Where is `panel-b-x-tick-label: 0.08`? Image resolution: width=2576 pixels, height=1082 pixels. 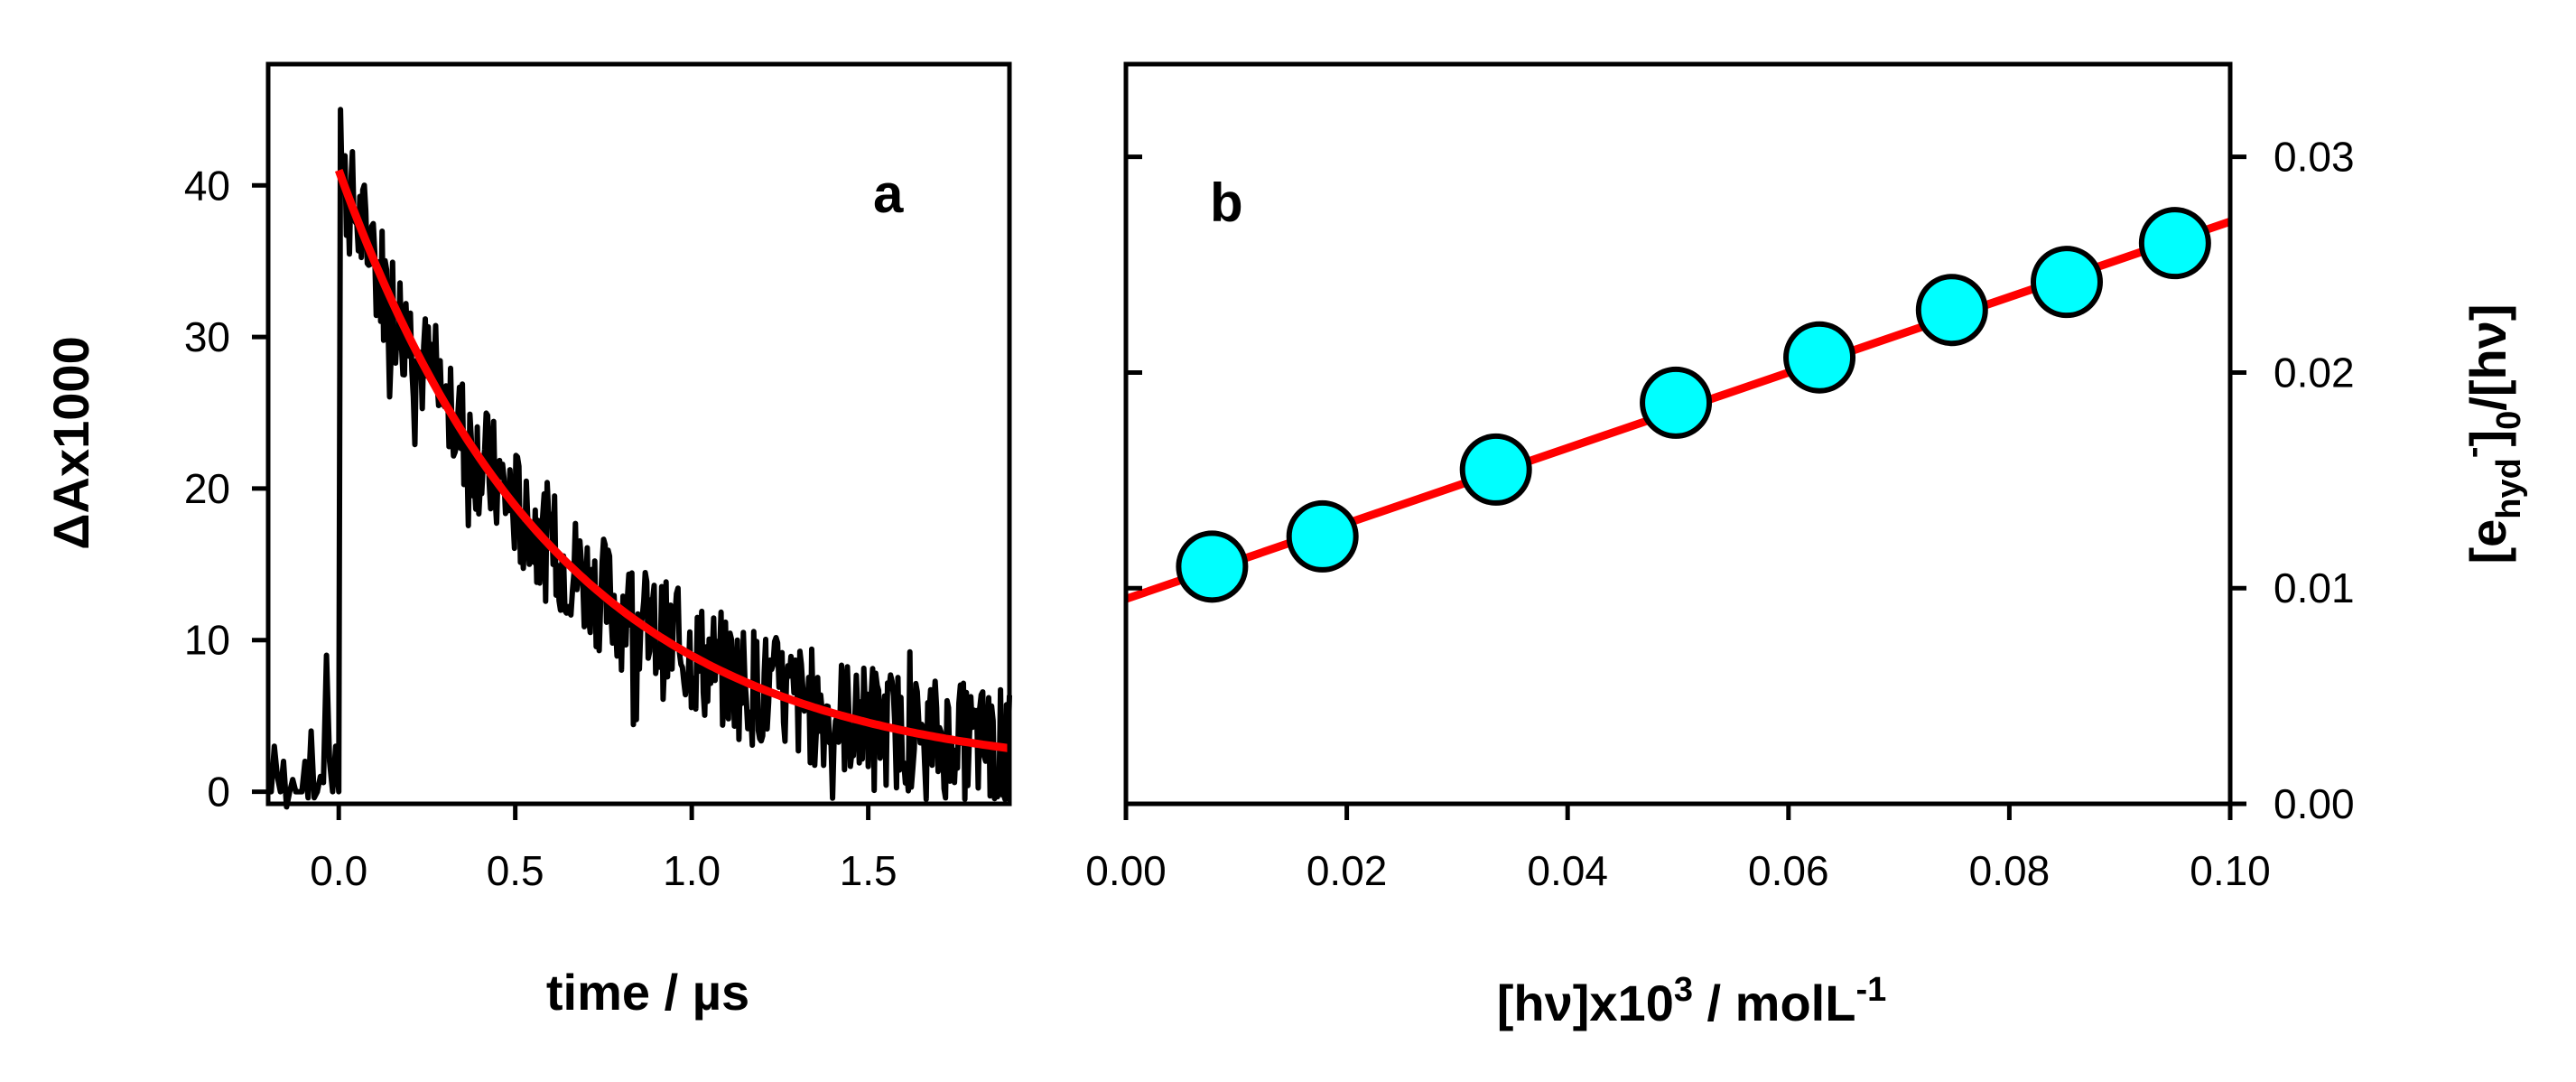 panel-b-x-tick-label: 0.08 is located at coordinates (2010, 871).